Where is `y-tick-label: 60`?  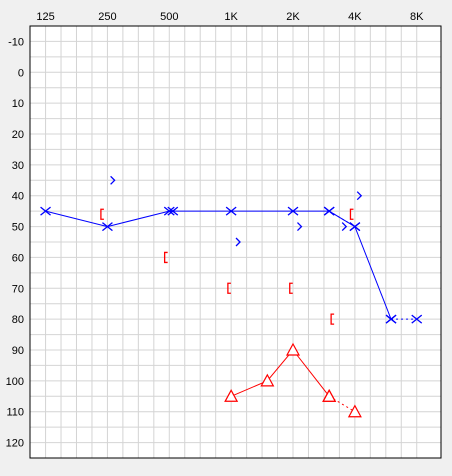
y-tick-label: 60 is located at coordinates (18, 258).